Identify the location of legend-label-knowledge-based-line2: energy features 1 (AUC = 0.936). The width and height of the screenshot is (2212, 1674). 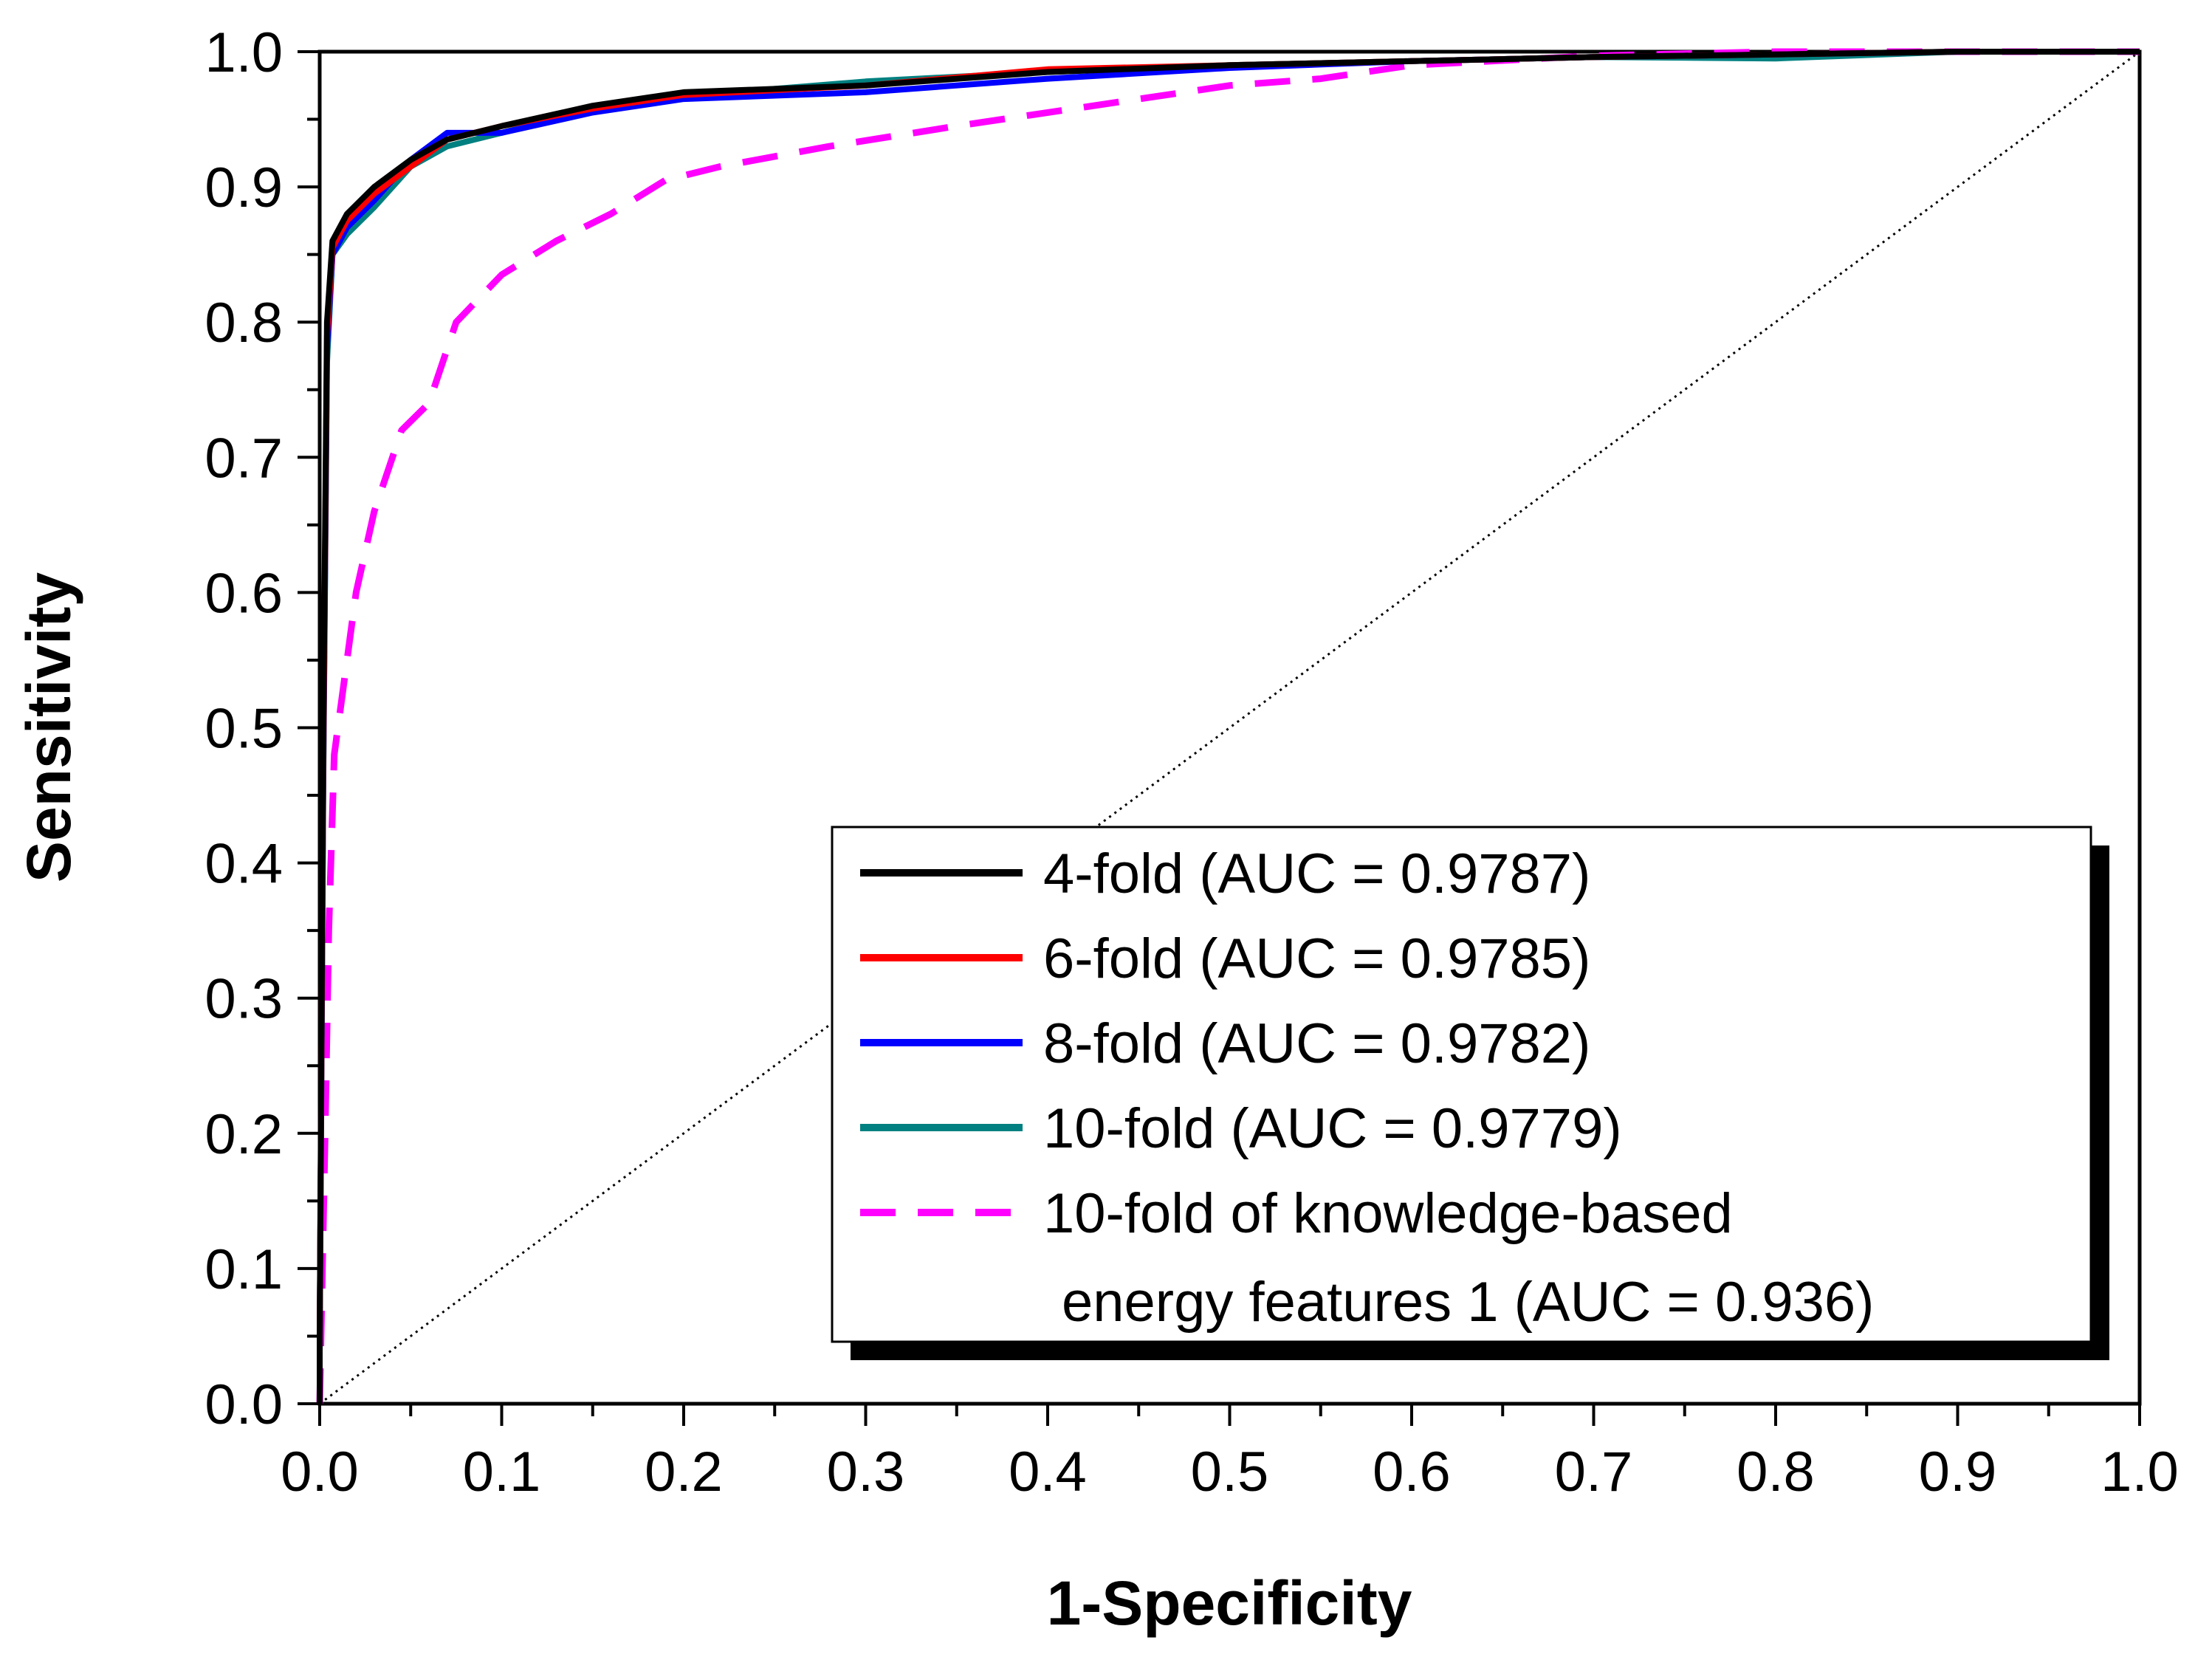
(1468, 1303).